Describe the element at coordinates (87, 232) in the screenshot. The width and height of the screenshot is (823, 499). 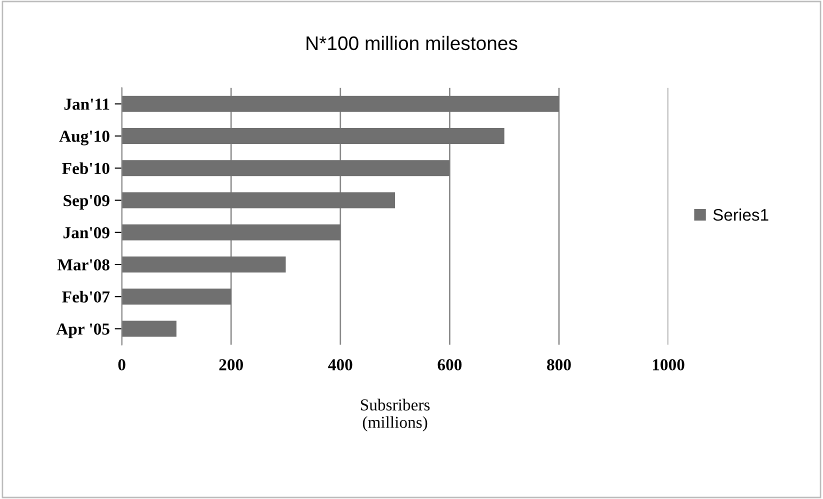
I see `y-tick-label: Jan'09` at that location.